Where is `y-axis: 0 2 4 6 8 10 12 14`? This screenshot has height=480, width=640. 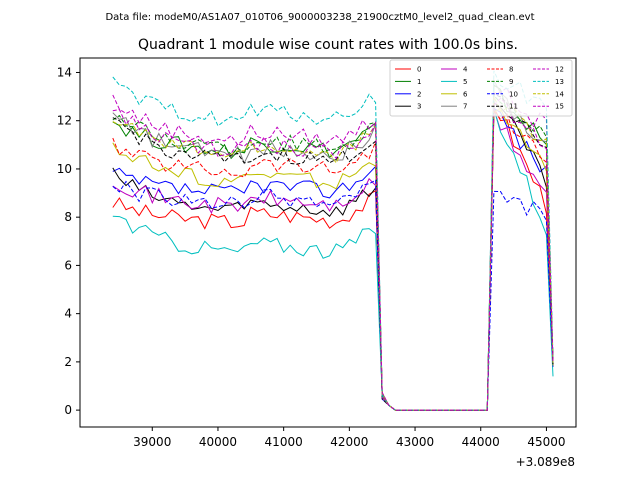 y-axis: 0 2 4 6 8 10 12 14 is located at coordinates (68, 241).